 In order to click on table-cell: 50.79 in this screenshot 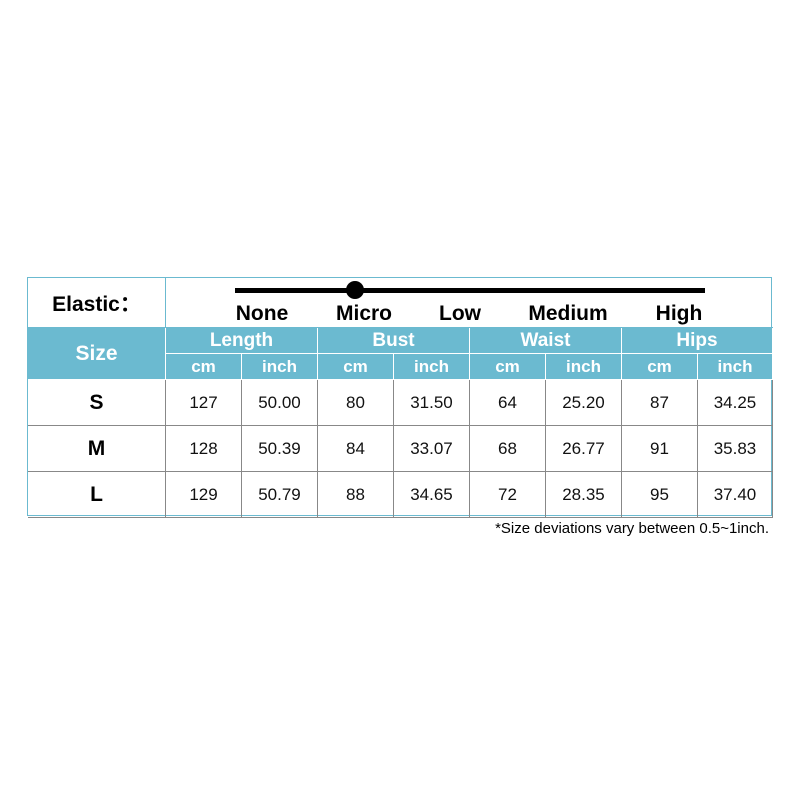, I will do `click(280, 495)`.